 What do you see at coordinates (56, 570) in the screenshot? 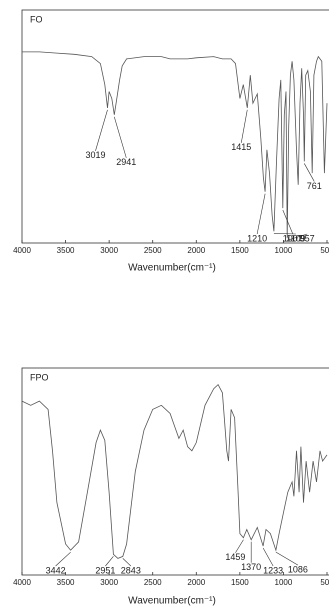
I see `annotation-label: 3442` at bounding box center [56, 570].